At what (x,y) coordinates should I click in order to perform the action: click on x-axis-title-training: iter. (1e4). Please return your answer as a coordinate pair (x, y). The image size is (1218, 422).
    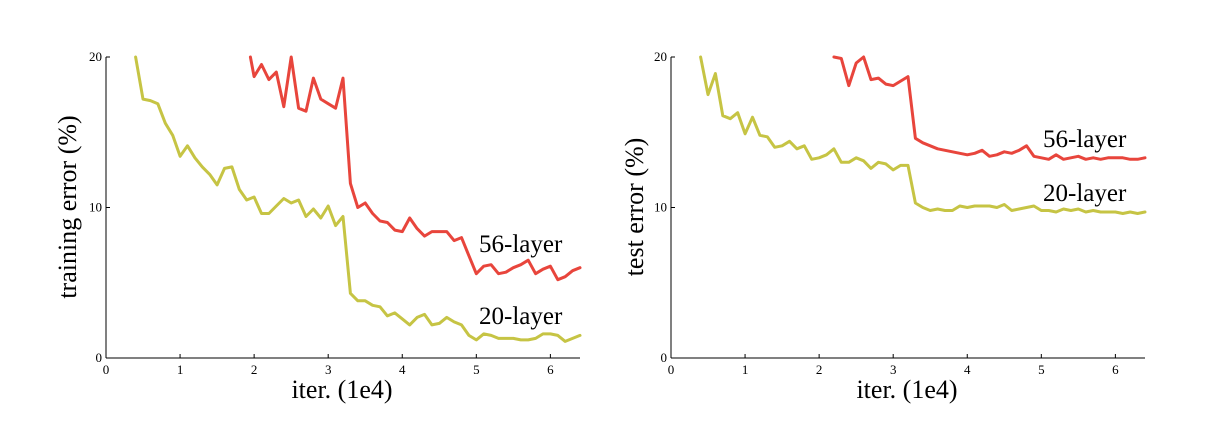
    Looking at the image, I should click on (341, 389).